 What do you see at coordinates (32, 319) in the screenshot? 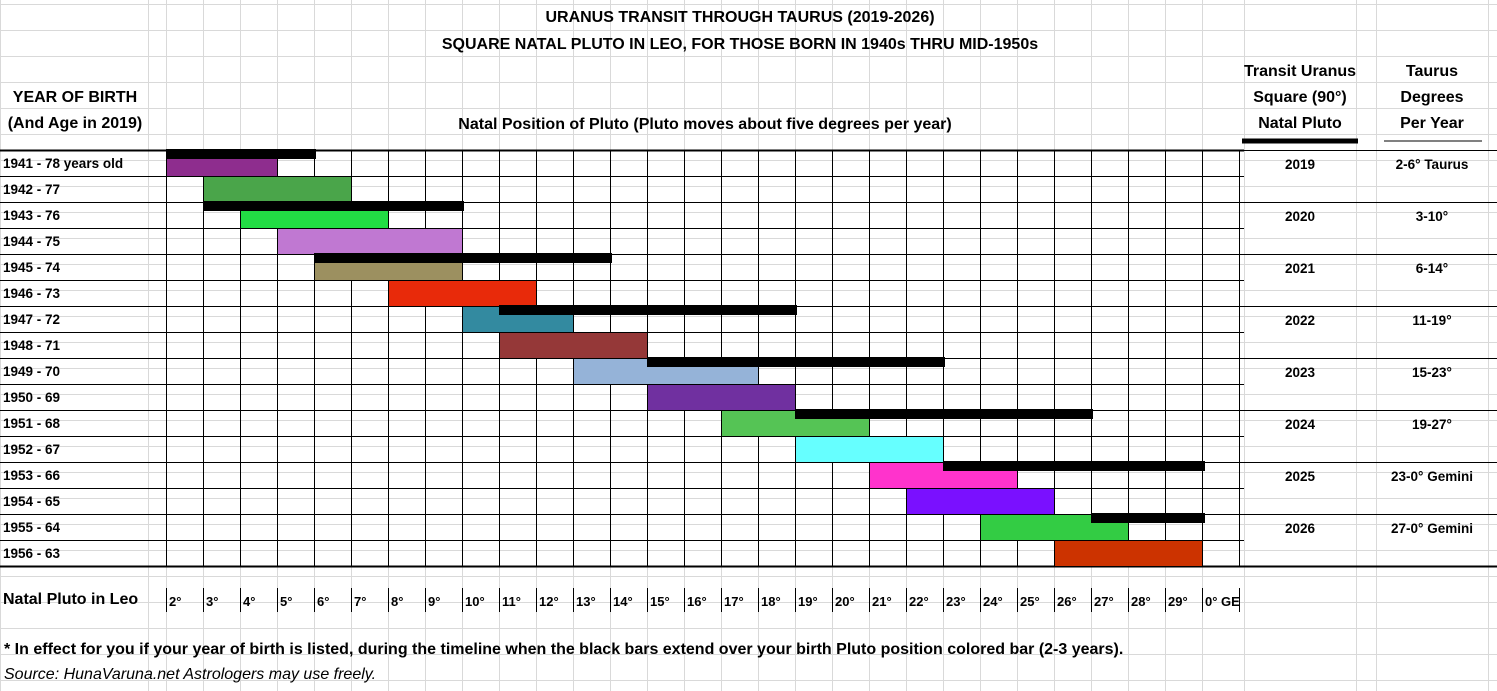
I see `birth-year-label: 1947 - 72` at bounding box center [32, 319].